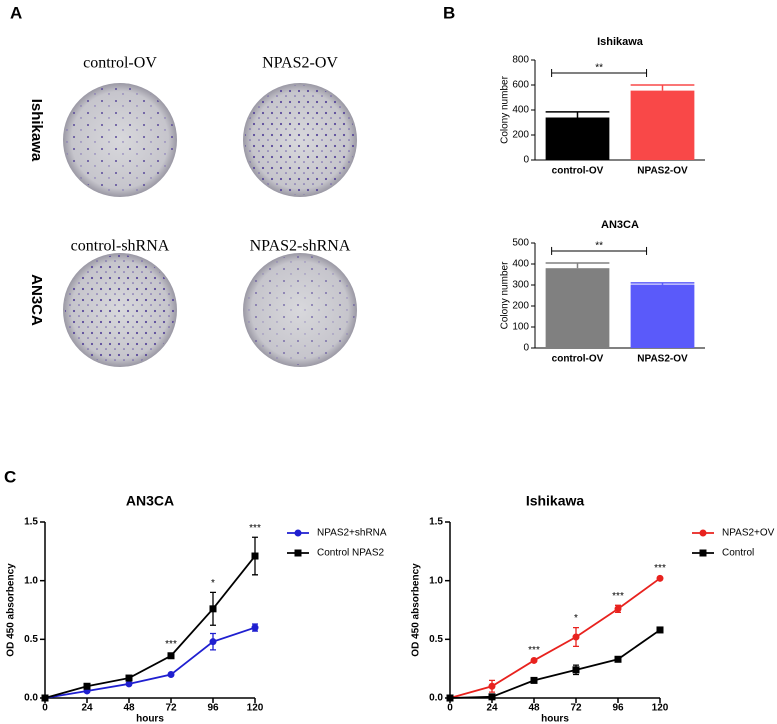 The width and height of the screenshot is (777, 724). I want to click on y-tick-label: 600, so click(520, 85).